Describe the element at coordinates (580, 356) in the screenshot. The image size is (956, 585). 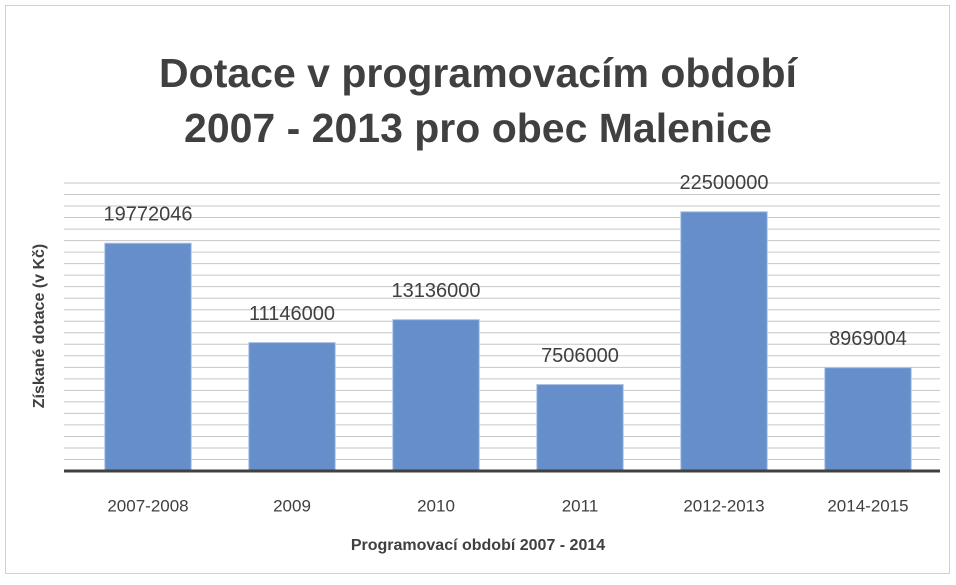
I see `data-label: 7506000` at that location.